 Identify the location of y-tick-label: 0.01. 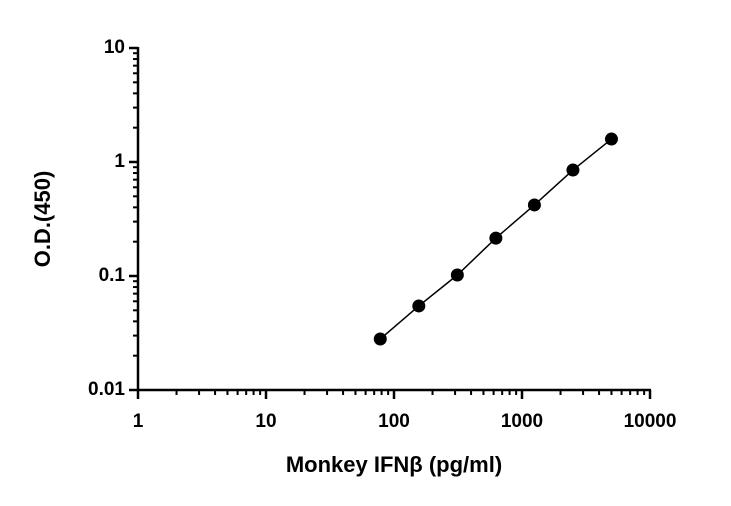
(106, 389).